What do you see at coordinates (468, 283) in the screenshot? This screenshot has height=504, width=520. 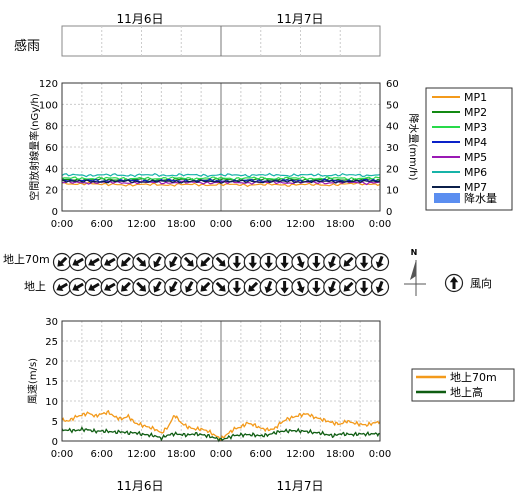 I see `wind-direction-legend: 風向` at bounding box center [468, 283].